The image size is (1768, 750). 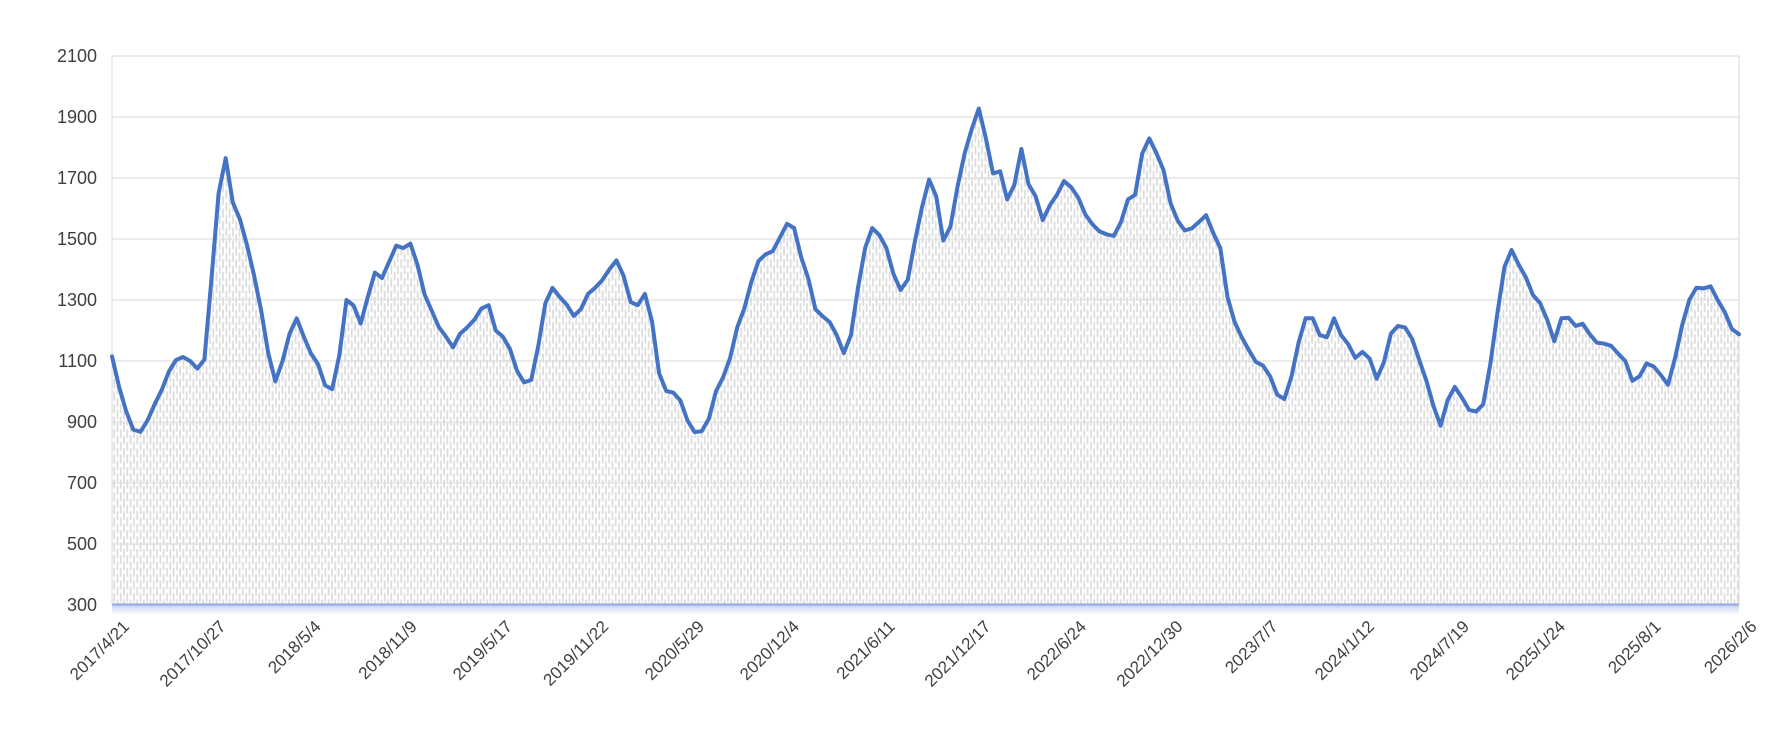 What do you see at coordinates (81, 422) in the screenshot?
I see `y-tick-label: 900` at bounding box center [81, 422].